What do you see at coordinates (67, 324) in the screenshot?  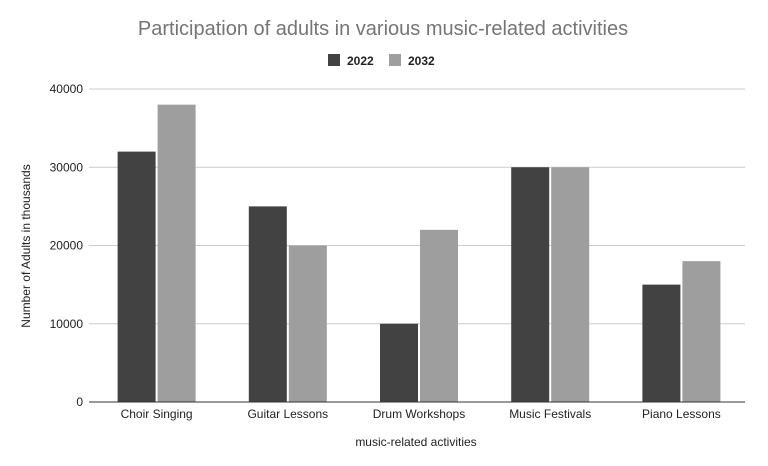 I see `y-tick-label: 10000` at bounding box center [67, 324].